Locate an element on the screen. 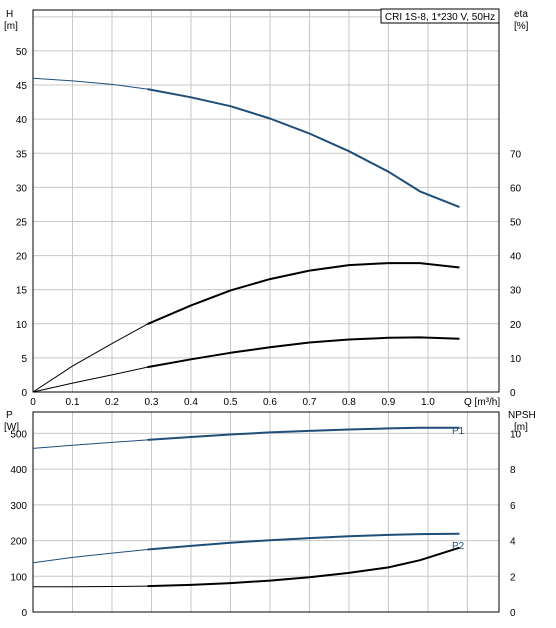 Image resolution: width=556 pixels, height=628 pixels. top-left-tick-3: 15 is located at coordinates (22, 291).